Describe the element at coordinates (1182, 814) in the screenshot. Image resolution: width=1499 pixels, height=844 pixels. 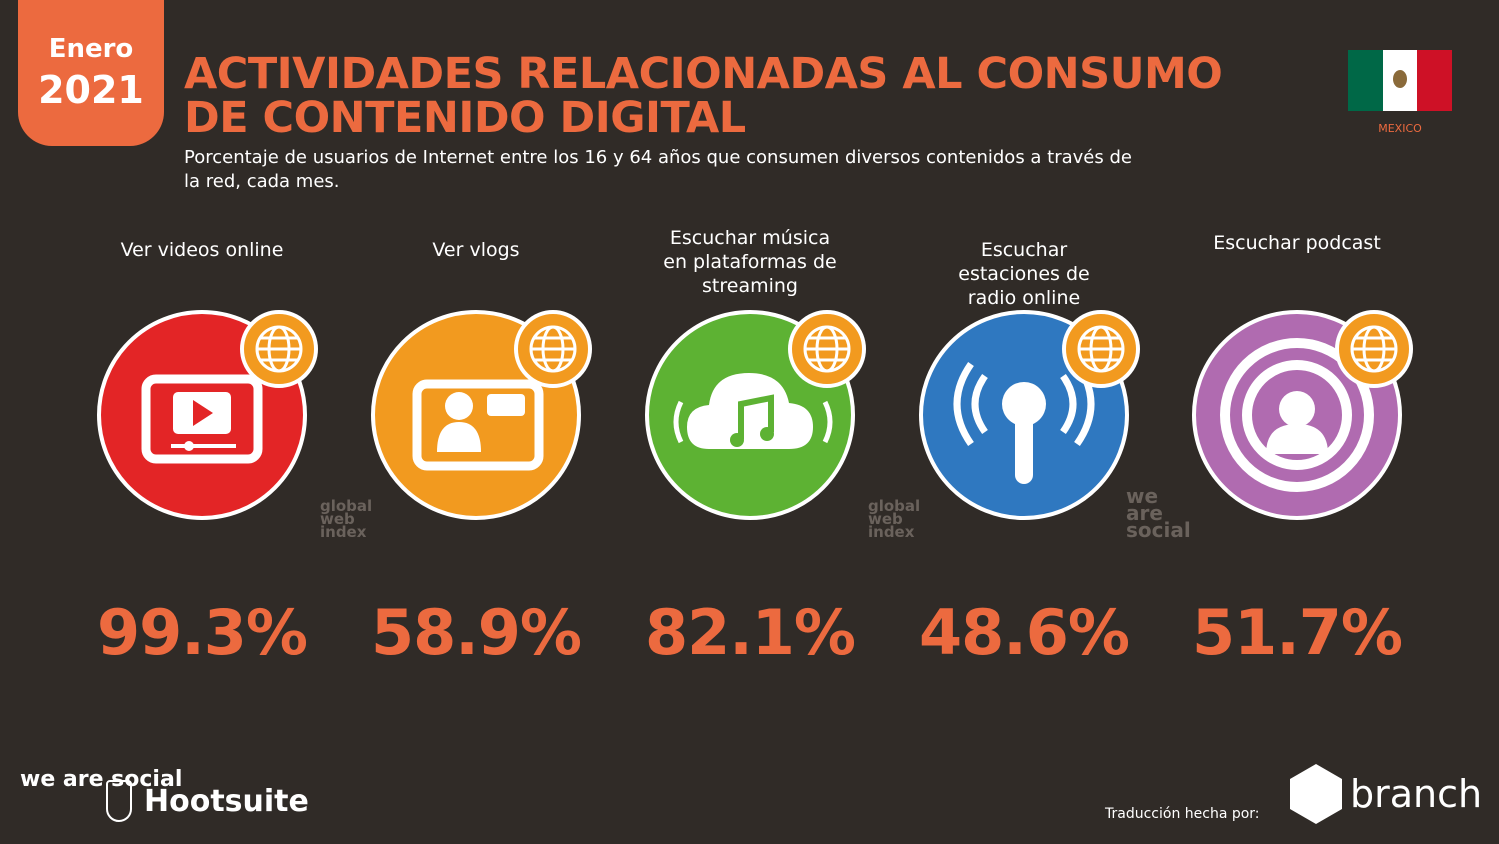
I see `translation-credit: Traducción hecha por:` at that location.